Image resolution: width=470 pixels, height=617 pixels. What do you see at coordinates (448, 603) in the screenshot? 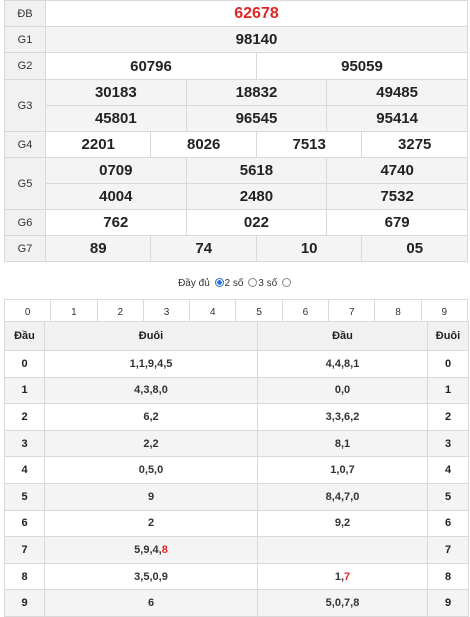
I see `row-digit-right: 9` at bounding box center [448, 603].